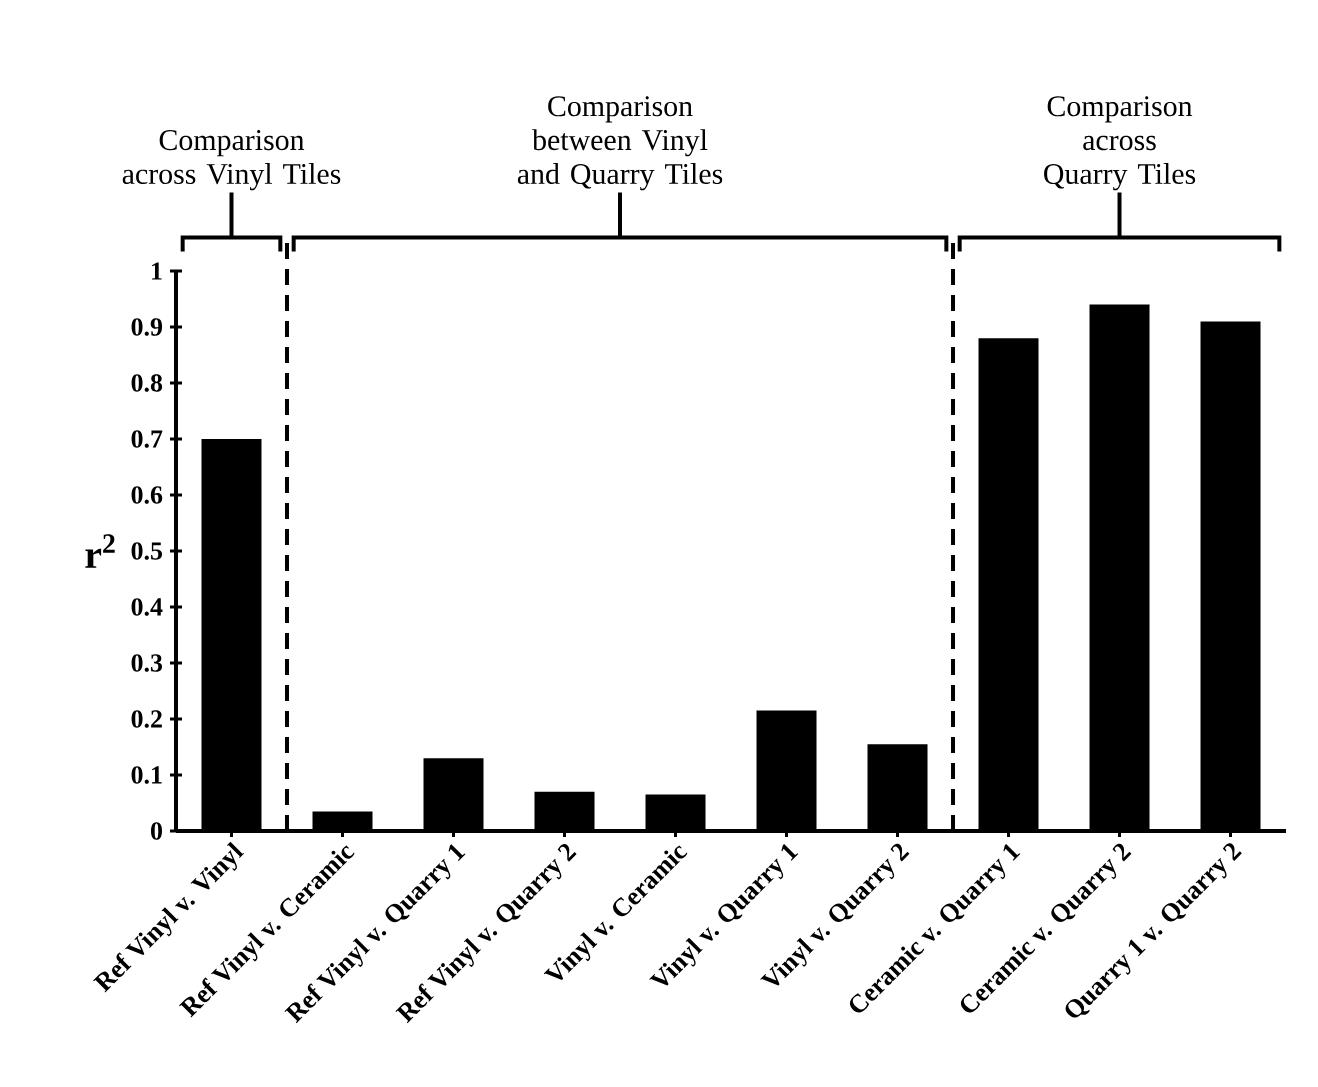 Image resolution: width=1318 pixels, height=1087 pixels. What do you see at coordinates (147, 663) in the screenshot?
I see `y-tick-label: 0.3` at bounding box center [147, 663].